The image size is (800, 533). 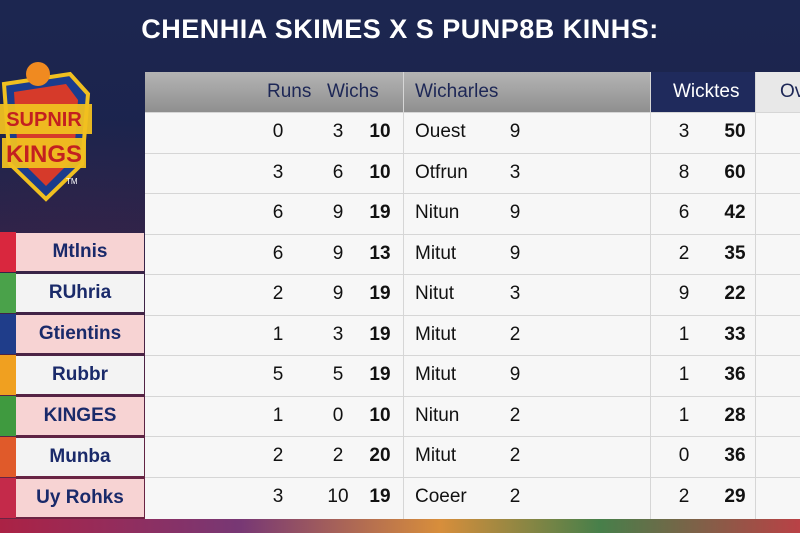 I want to click on table-cell-f: 35, so click(x=735, y=253).